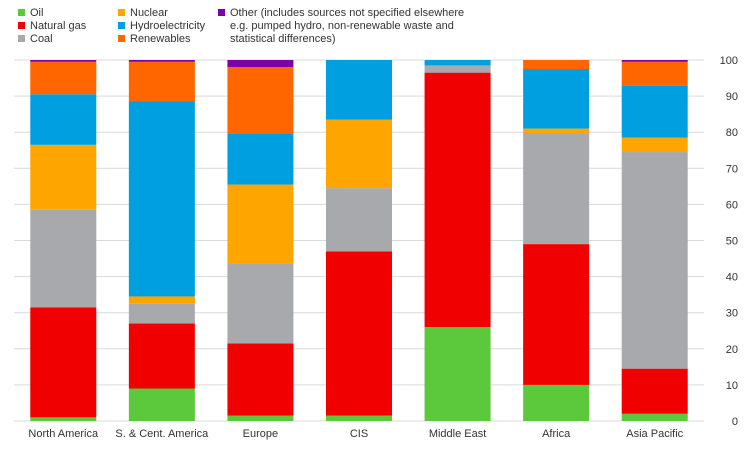 The height and width of the screenshot is (449, 754). Describe the element at coordinates (556, 434) in the screenshot. I see `x-tick-label: Africa` at that location.